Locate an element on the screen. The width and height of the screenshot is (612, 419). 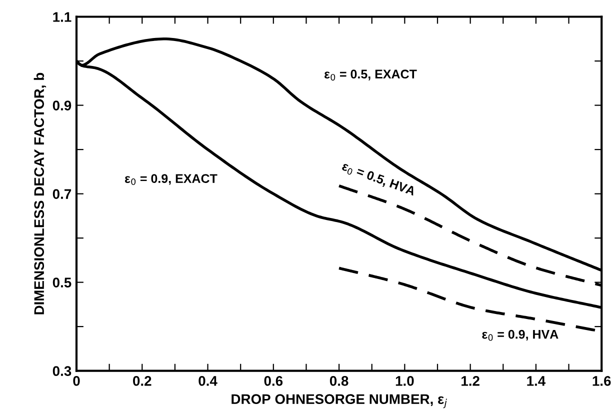
y-tick-label: 1.1 is located at coordinates (62, 17).